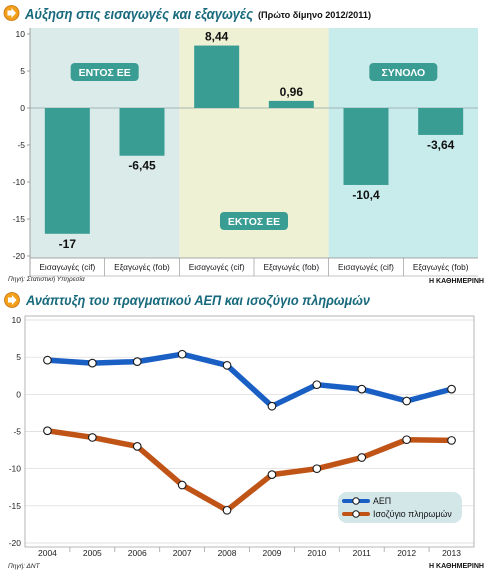 The height and width of the screenshot is (578, 489). What do you see at coordinates (138, 14) in the screenshot?
I see `chart1-title: Αύξηση στις εισαγωγές και εξαγωγές` at bounding box center [138, 14].